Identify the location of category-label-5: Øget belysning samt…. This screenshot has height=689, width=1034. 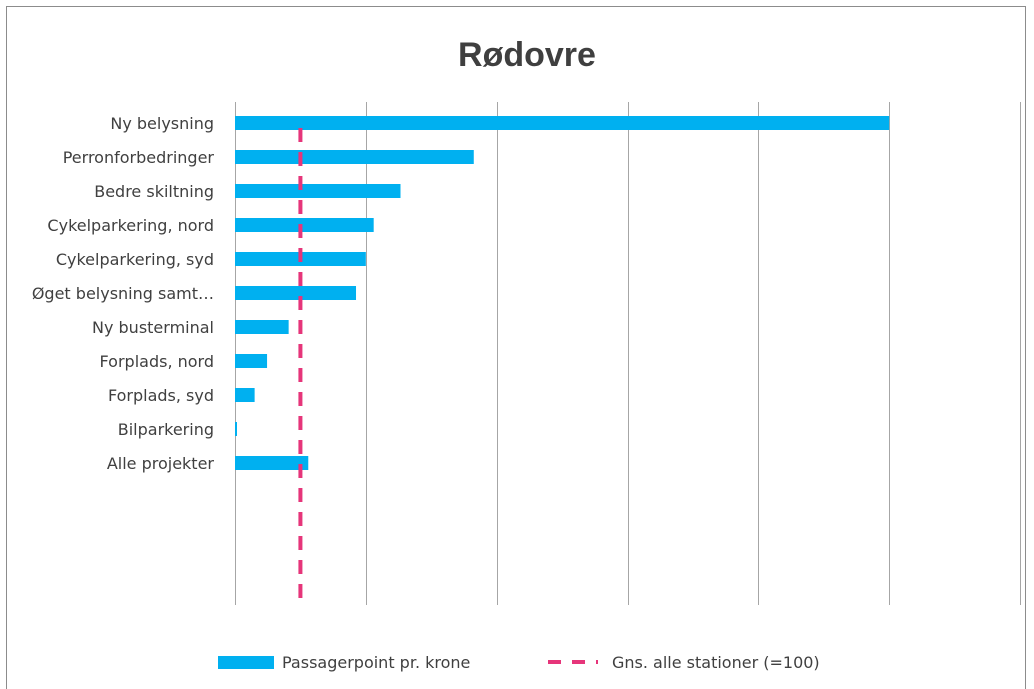
(123, 293).